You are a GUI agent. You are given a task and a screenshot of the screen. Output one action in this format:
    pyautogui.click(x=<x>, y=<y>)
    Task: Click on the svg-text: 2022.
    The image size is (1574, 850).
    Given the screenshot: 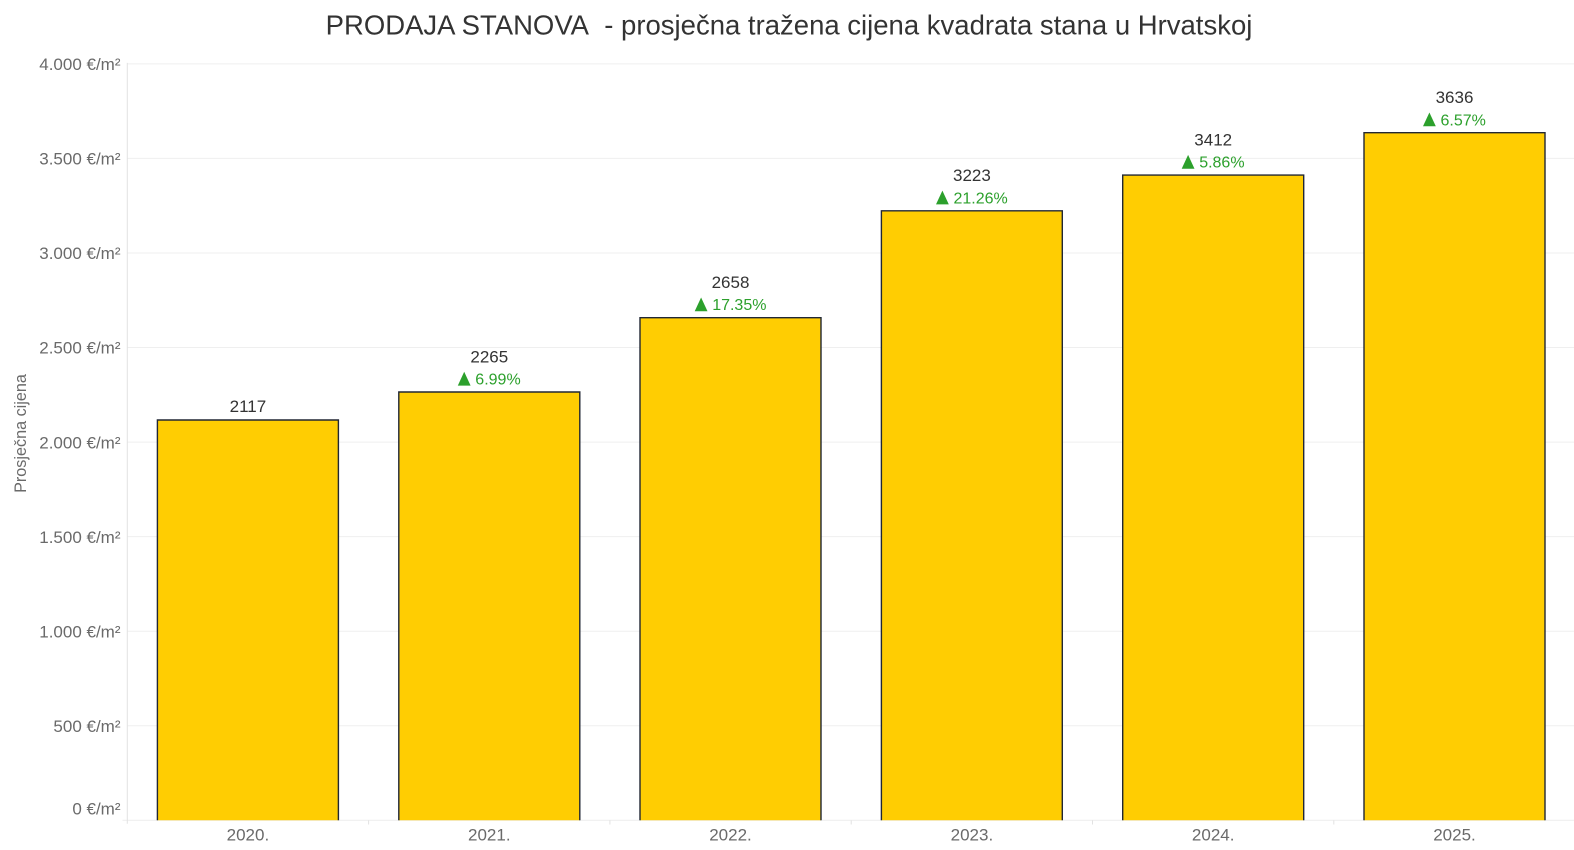 What is the action you would take?
    pyautogui.click(x=730, y=835)
    